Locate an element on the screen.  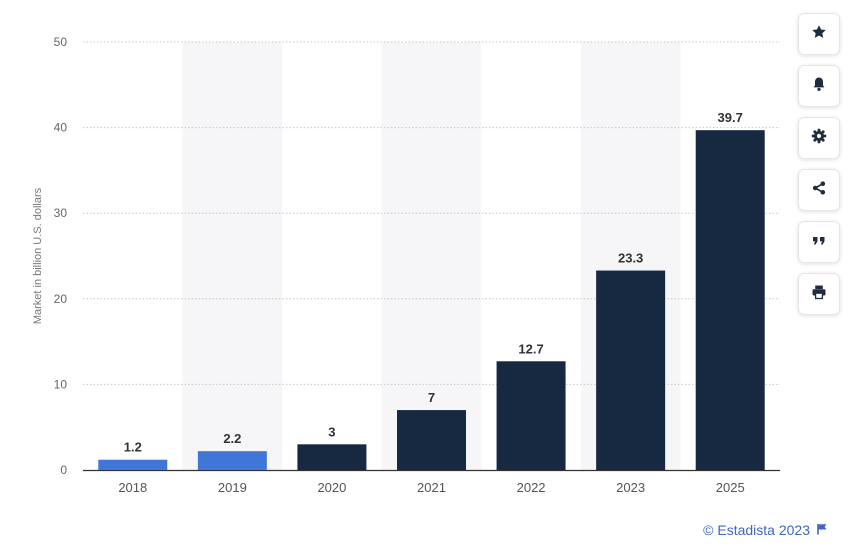
bar-2022 is located at coordinates (531, 415).